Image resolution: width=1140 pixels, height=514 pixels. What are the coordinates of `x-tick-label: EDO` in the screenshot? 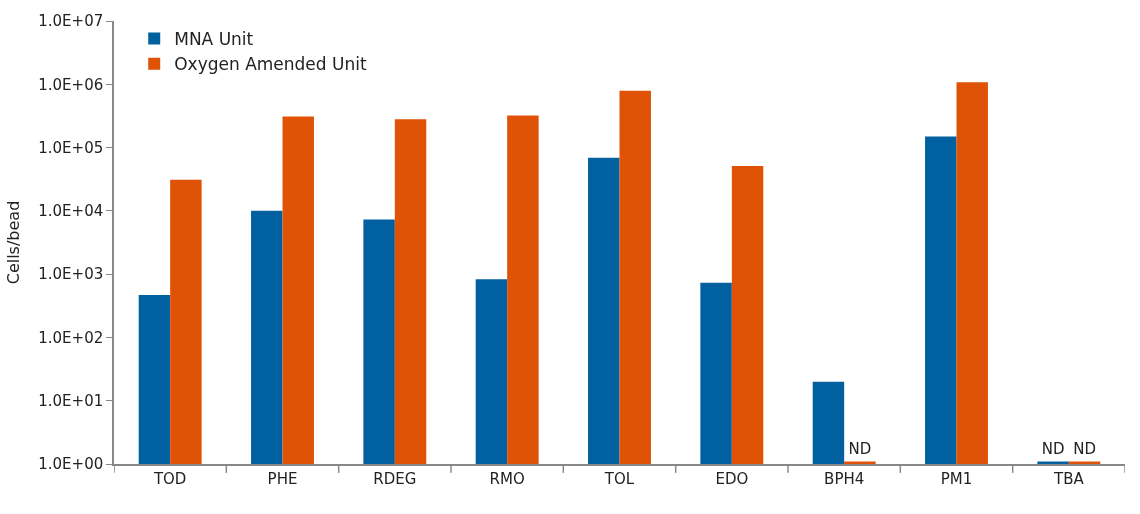 It's located at (732, 478).